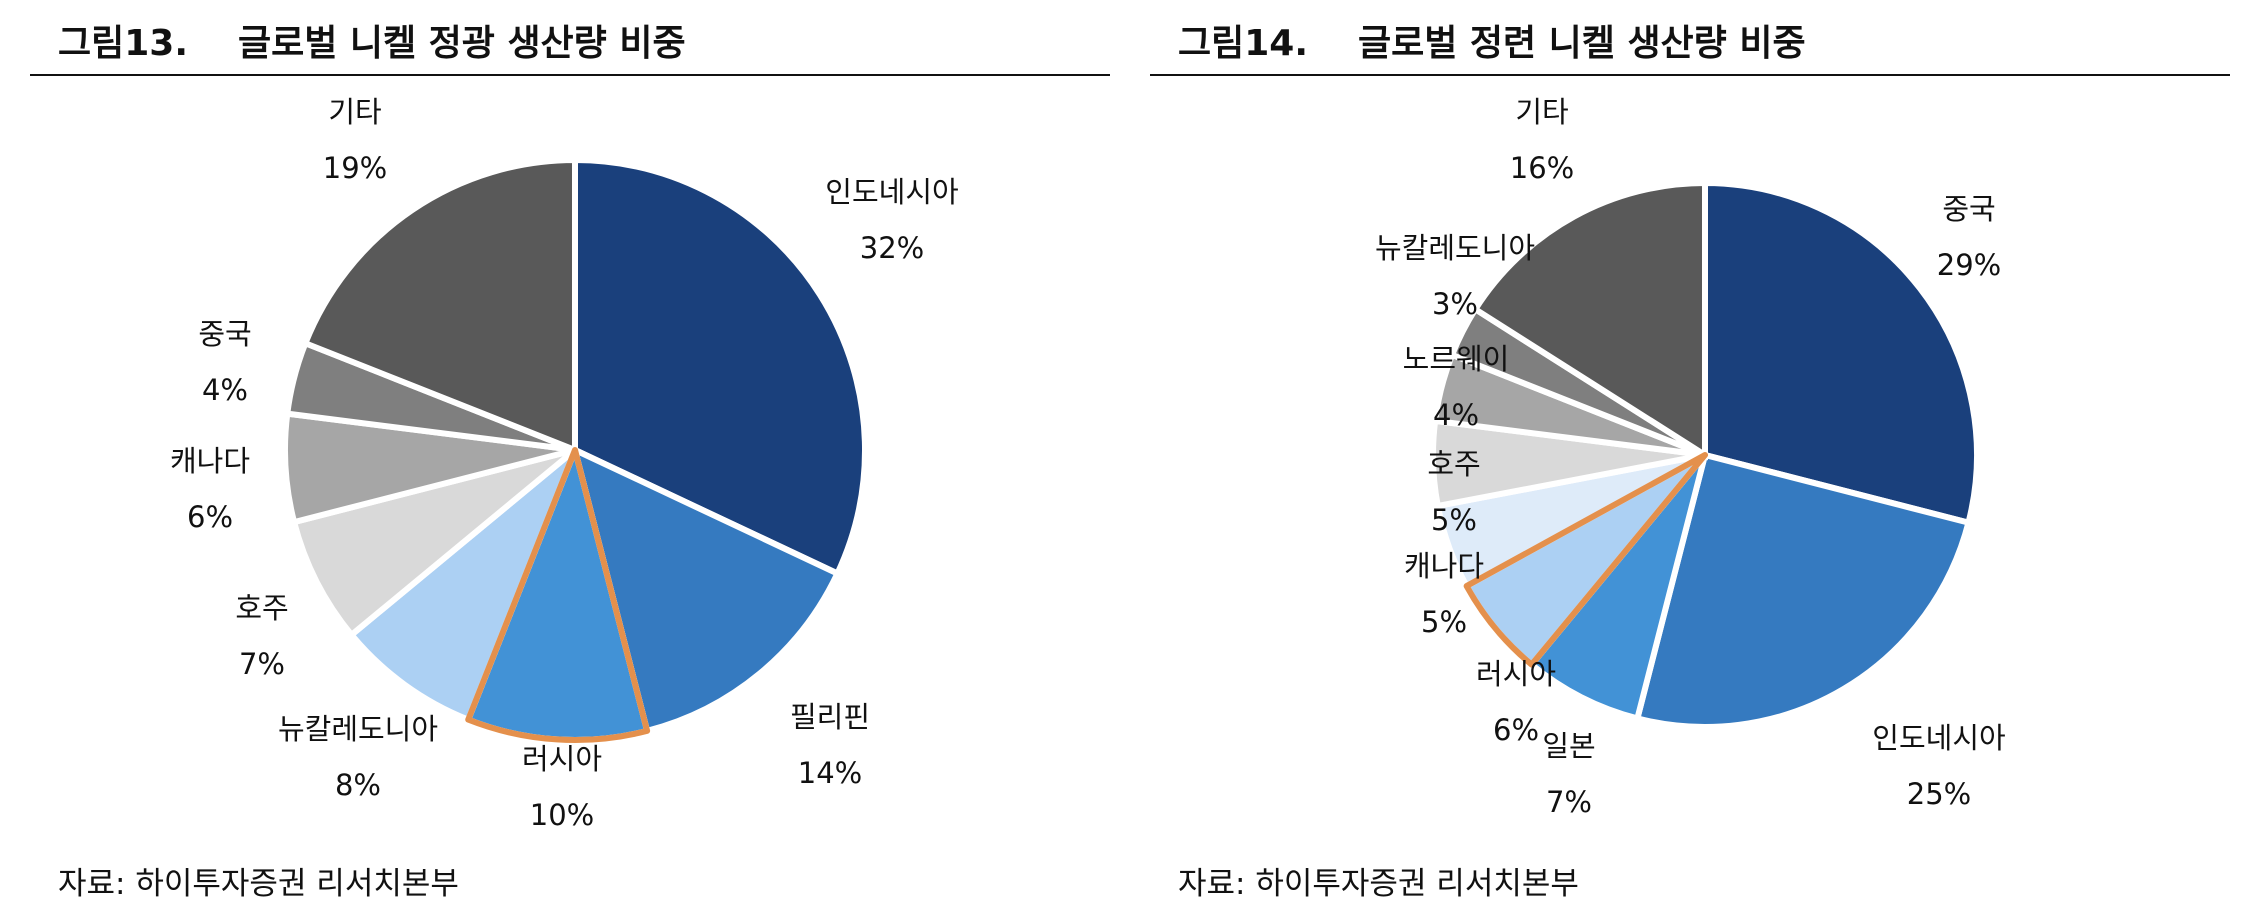 The width and height of the screenshot is (2244, 920). Describe the element at coordinates (1456, 387) in the screenshot. I see `pie-label: 노르웨이 4%` at that location.